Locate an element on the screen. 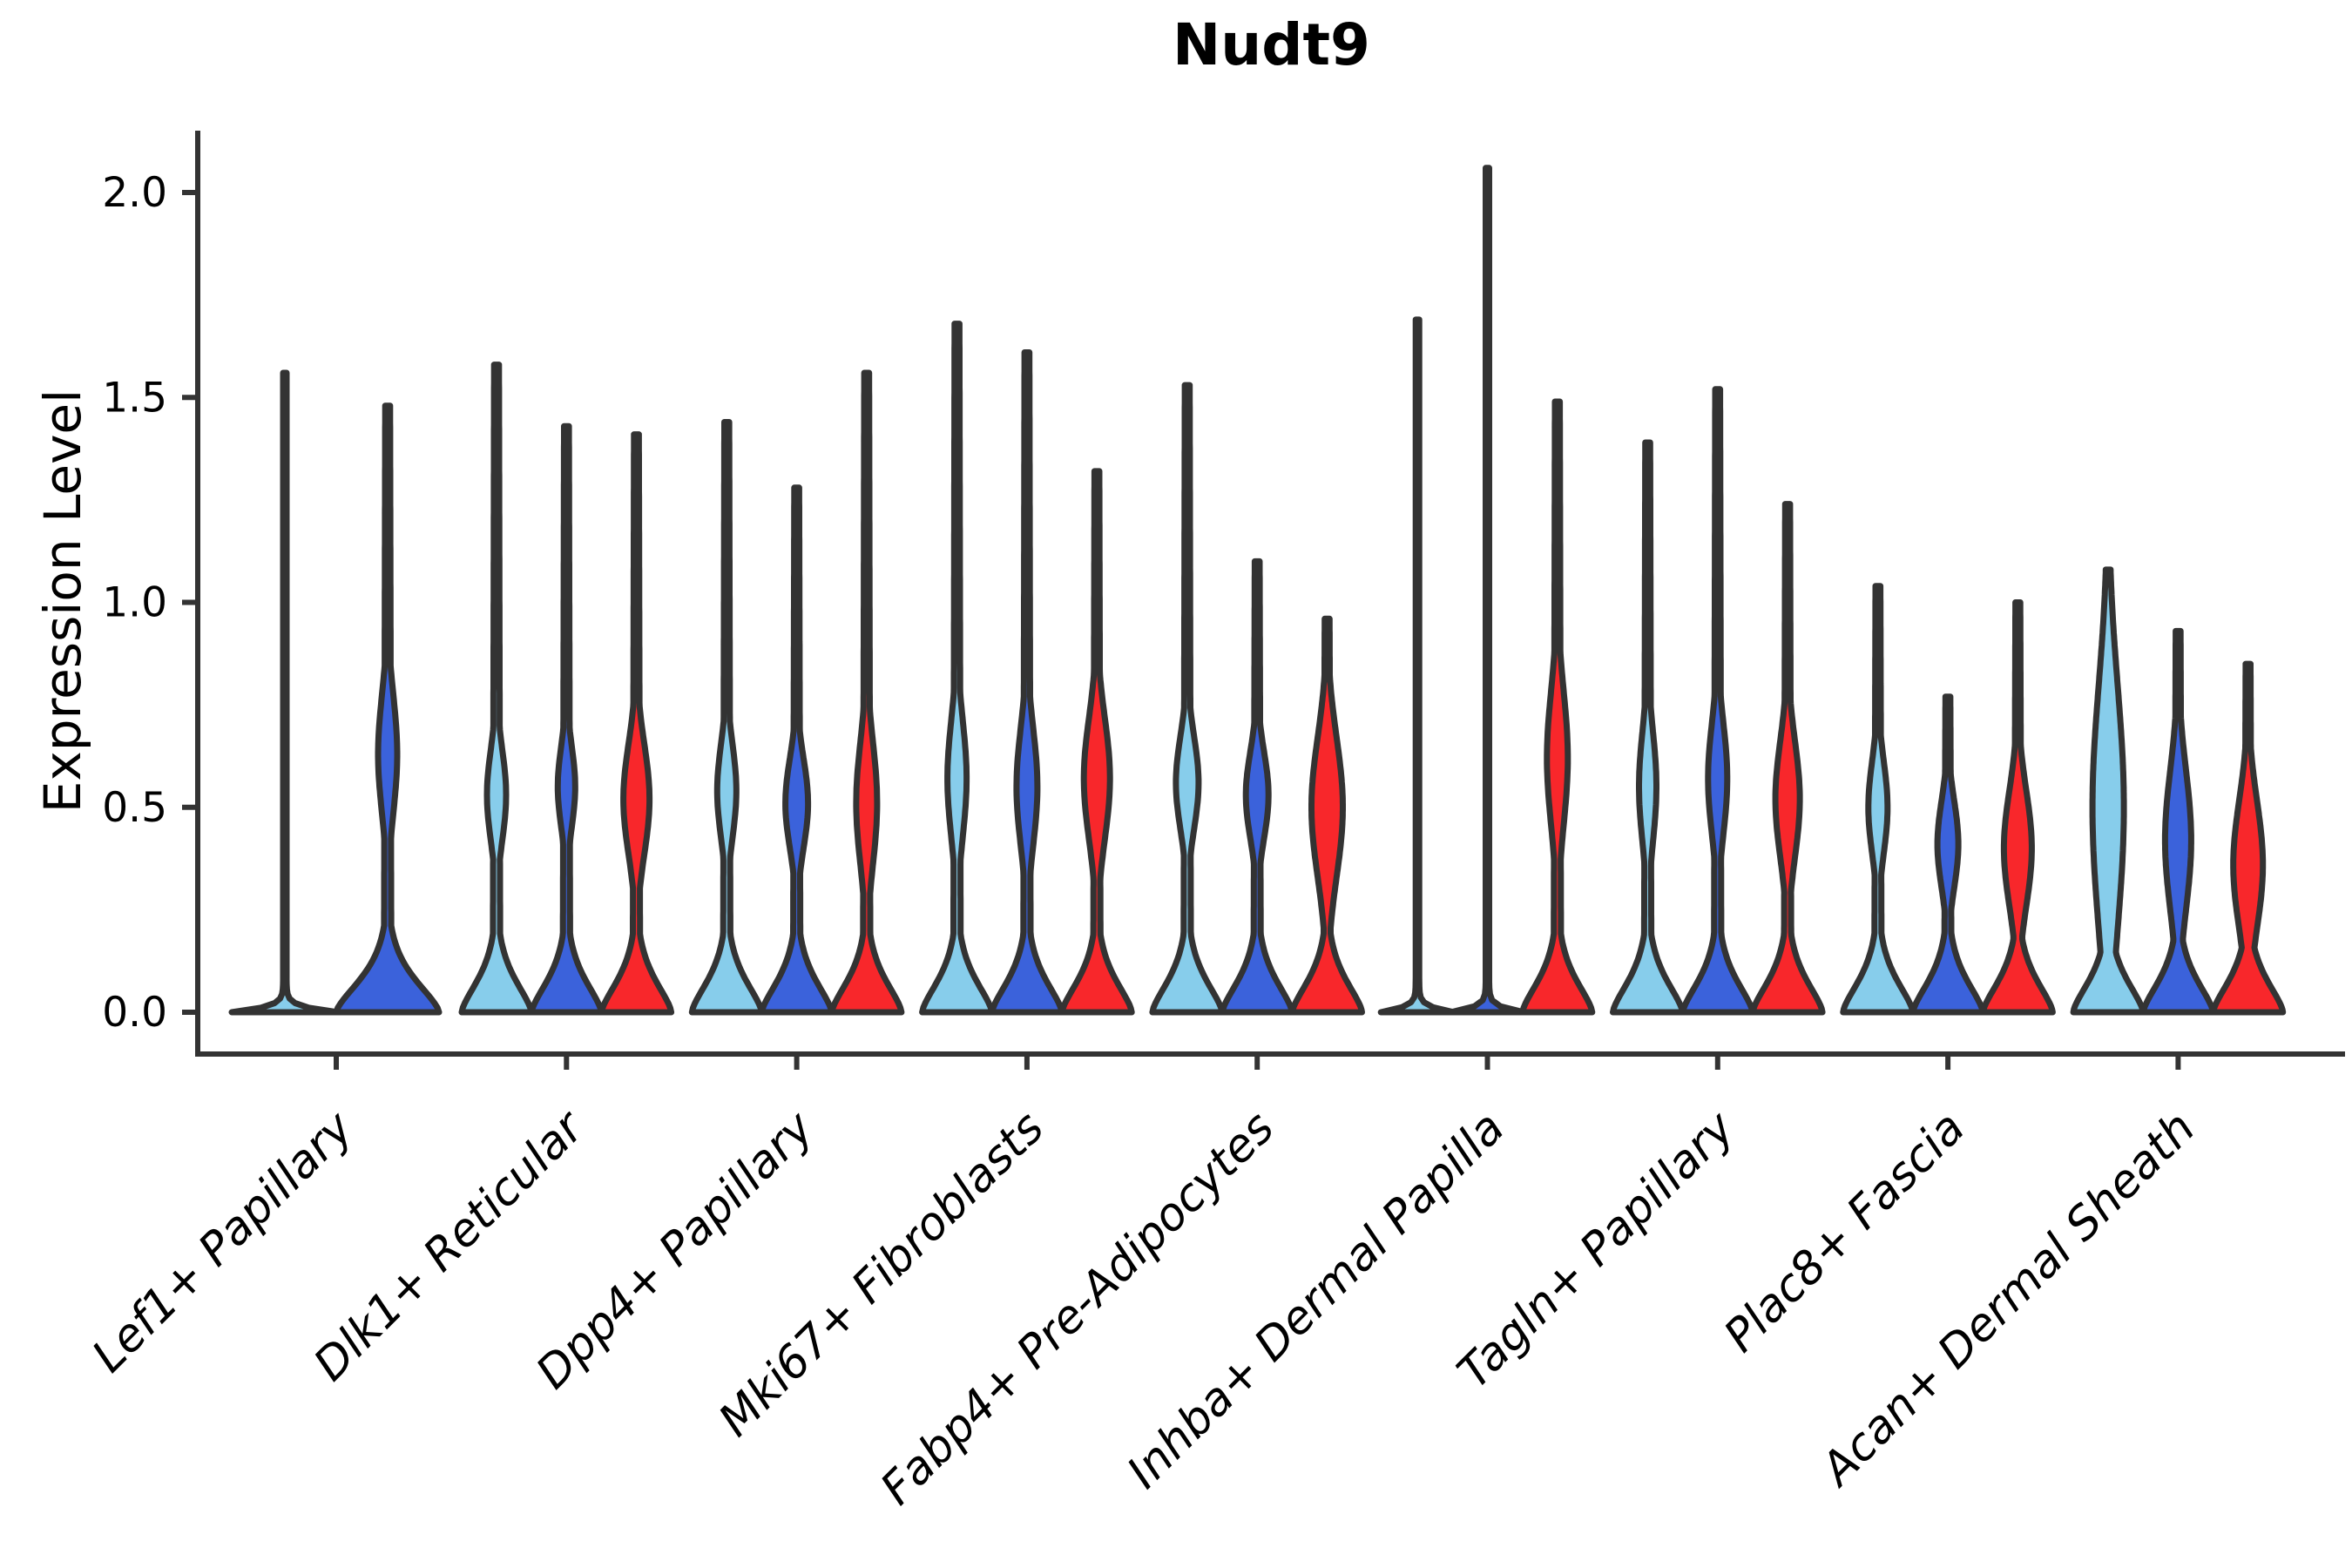 Image resolution: width=2352 pixels, height=1568 pixels. y-tick-label: 0.5 is located at coordinates (134, 808).